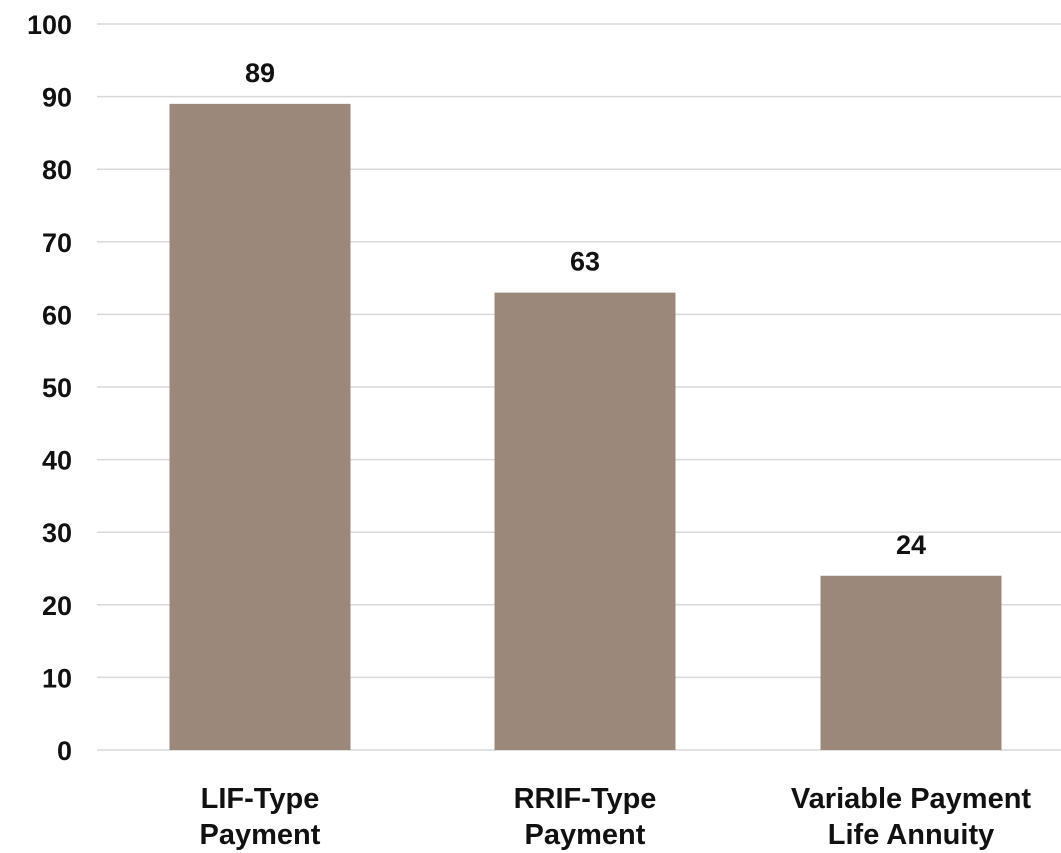 Image resolution: width=1061 pixels, height=853 pixels. Describe the element at coordinates (911, 835) in the screenshot. I see `x-category-label: Life Annuity` at that location.